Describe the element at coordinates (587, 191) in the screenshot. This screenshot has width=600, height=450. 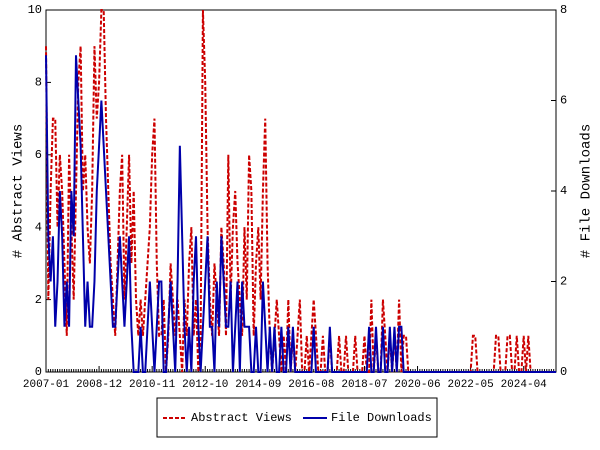
I see `y2-axis-title: # File Downloads` at that location.